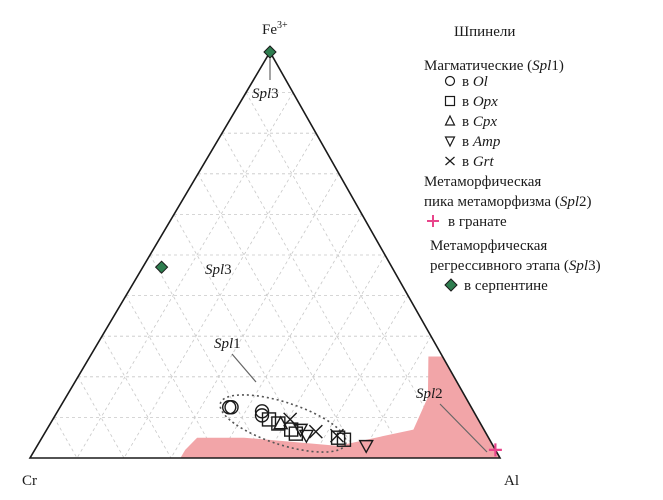 This screenshot has width=663, height=500. Describe the element at coordinates (484, 32) in the screenshot. I see `legend-title: Шпинели` at that location.